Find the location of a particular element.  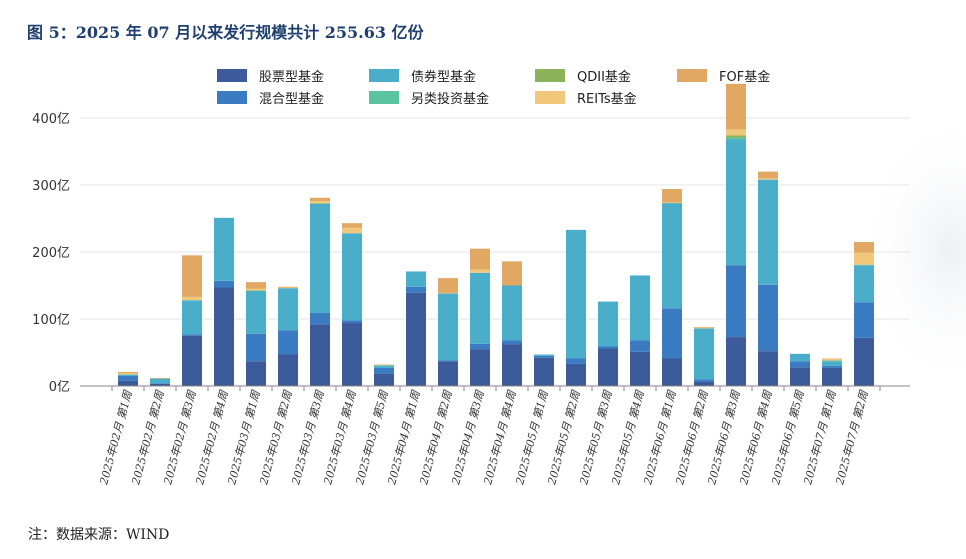

y-tick-label: 300亿 is located at coordinates (51, 186).